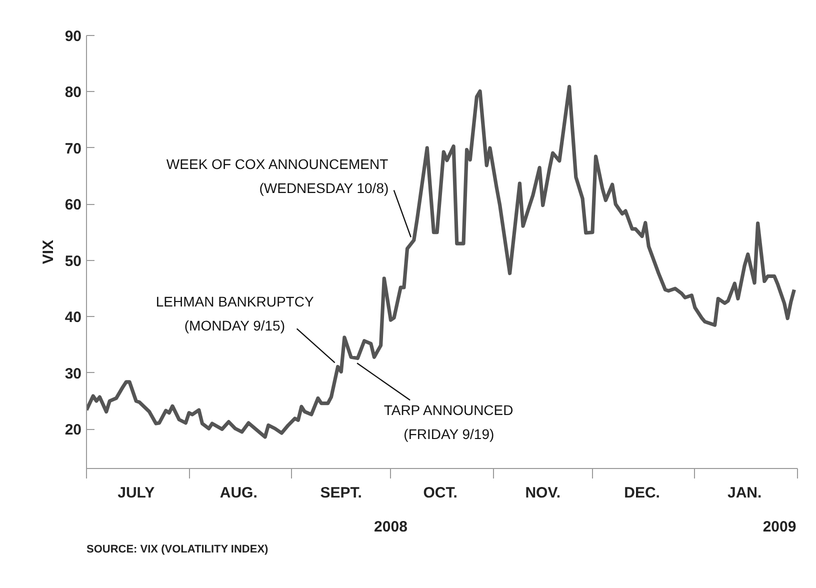 The height and width of the screenshot is (588, 816). What do you see at coordinates (779, 527) in the screenshot?
I see `text: 2009` at bounding box center [779, 527].